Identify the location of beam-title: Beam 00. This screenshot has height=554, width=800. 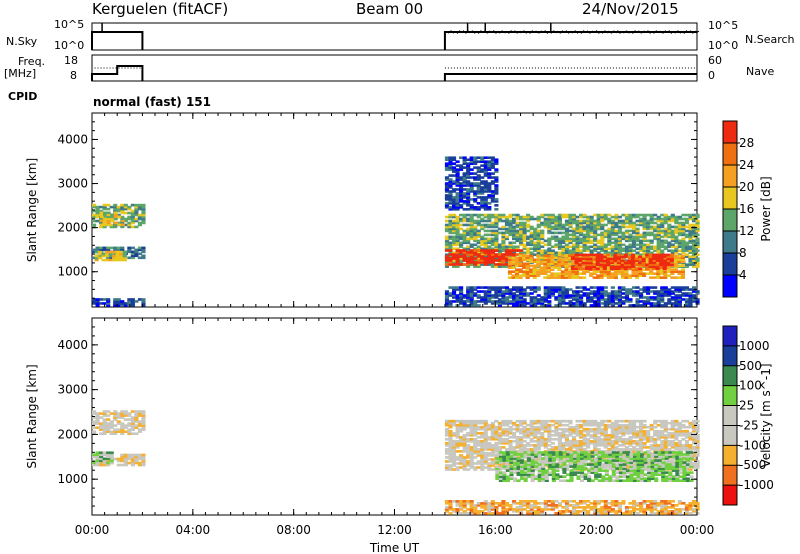
(390, 9).